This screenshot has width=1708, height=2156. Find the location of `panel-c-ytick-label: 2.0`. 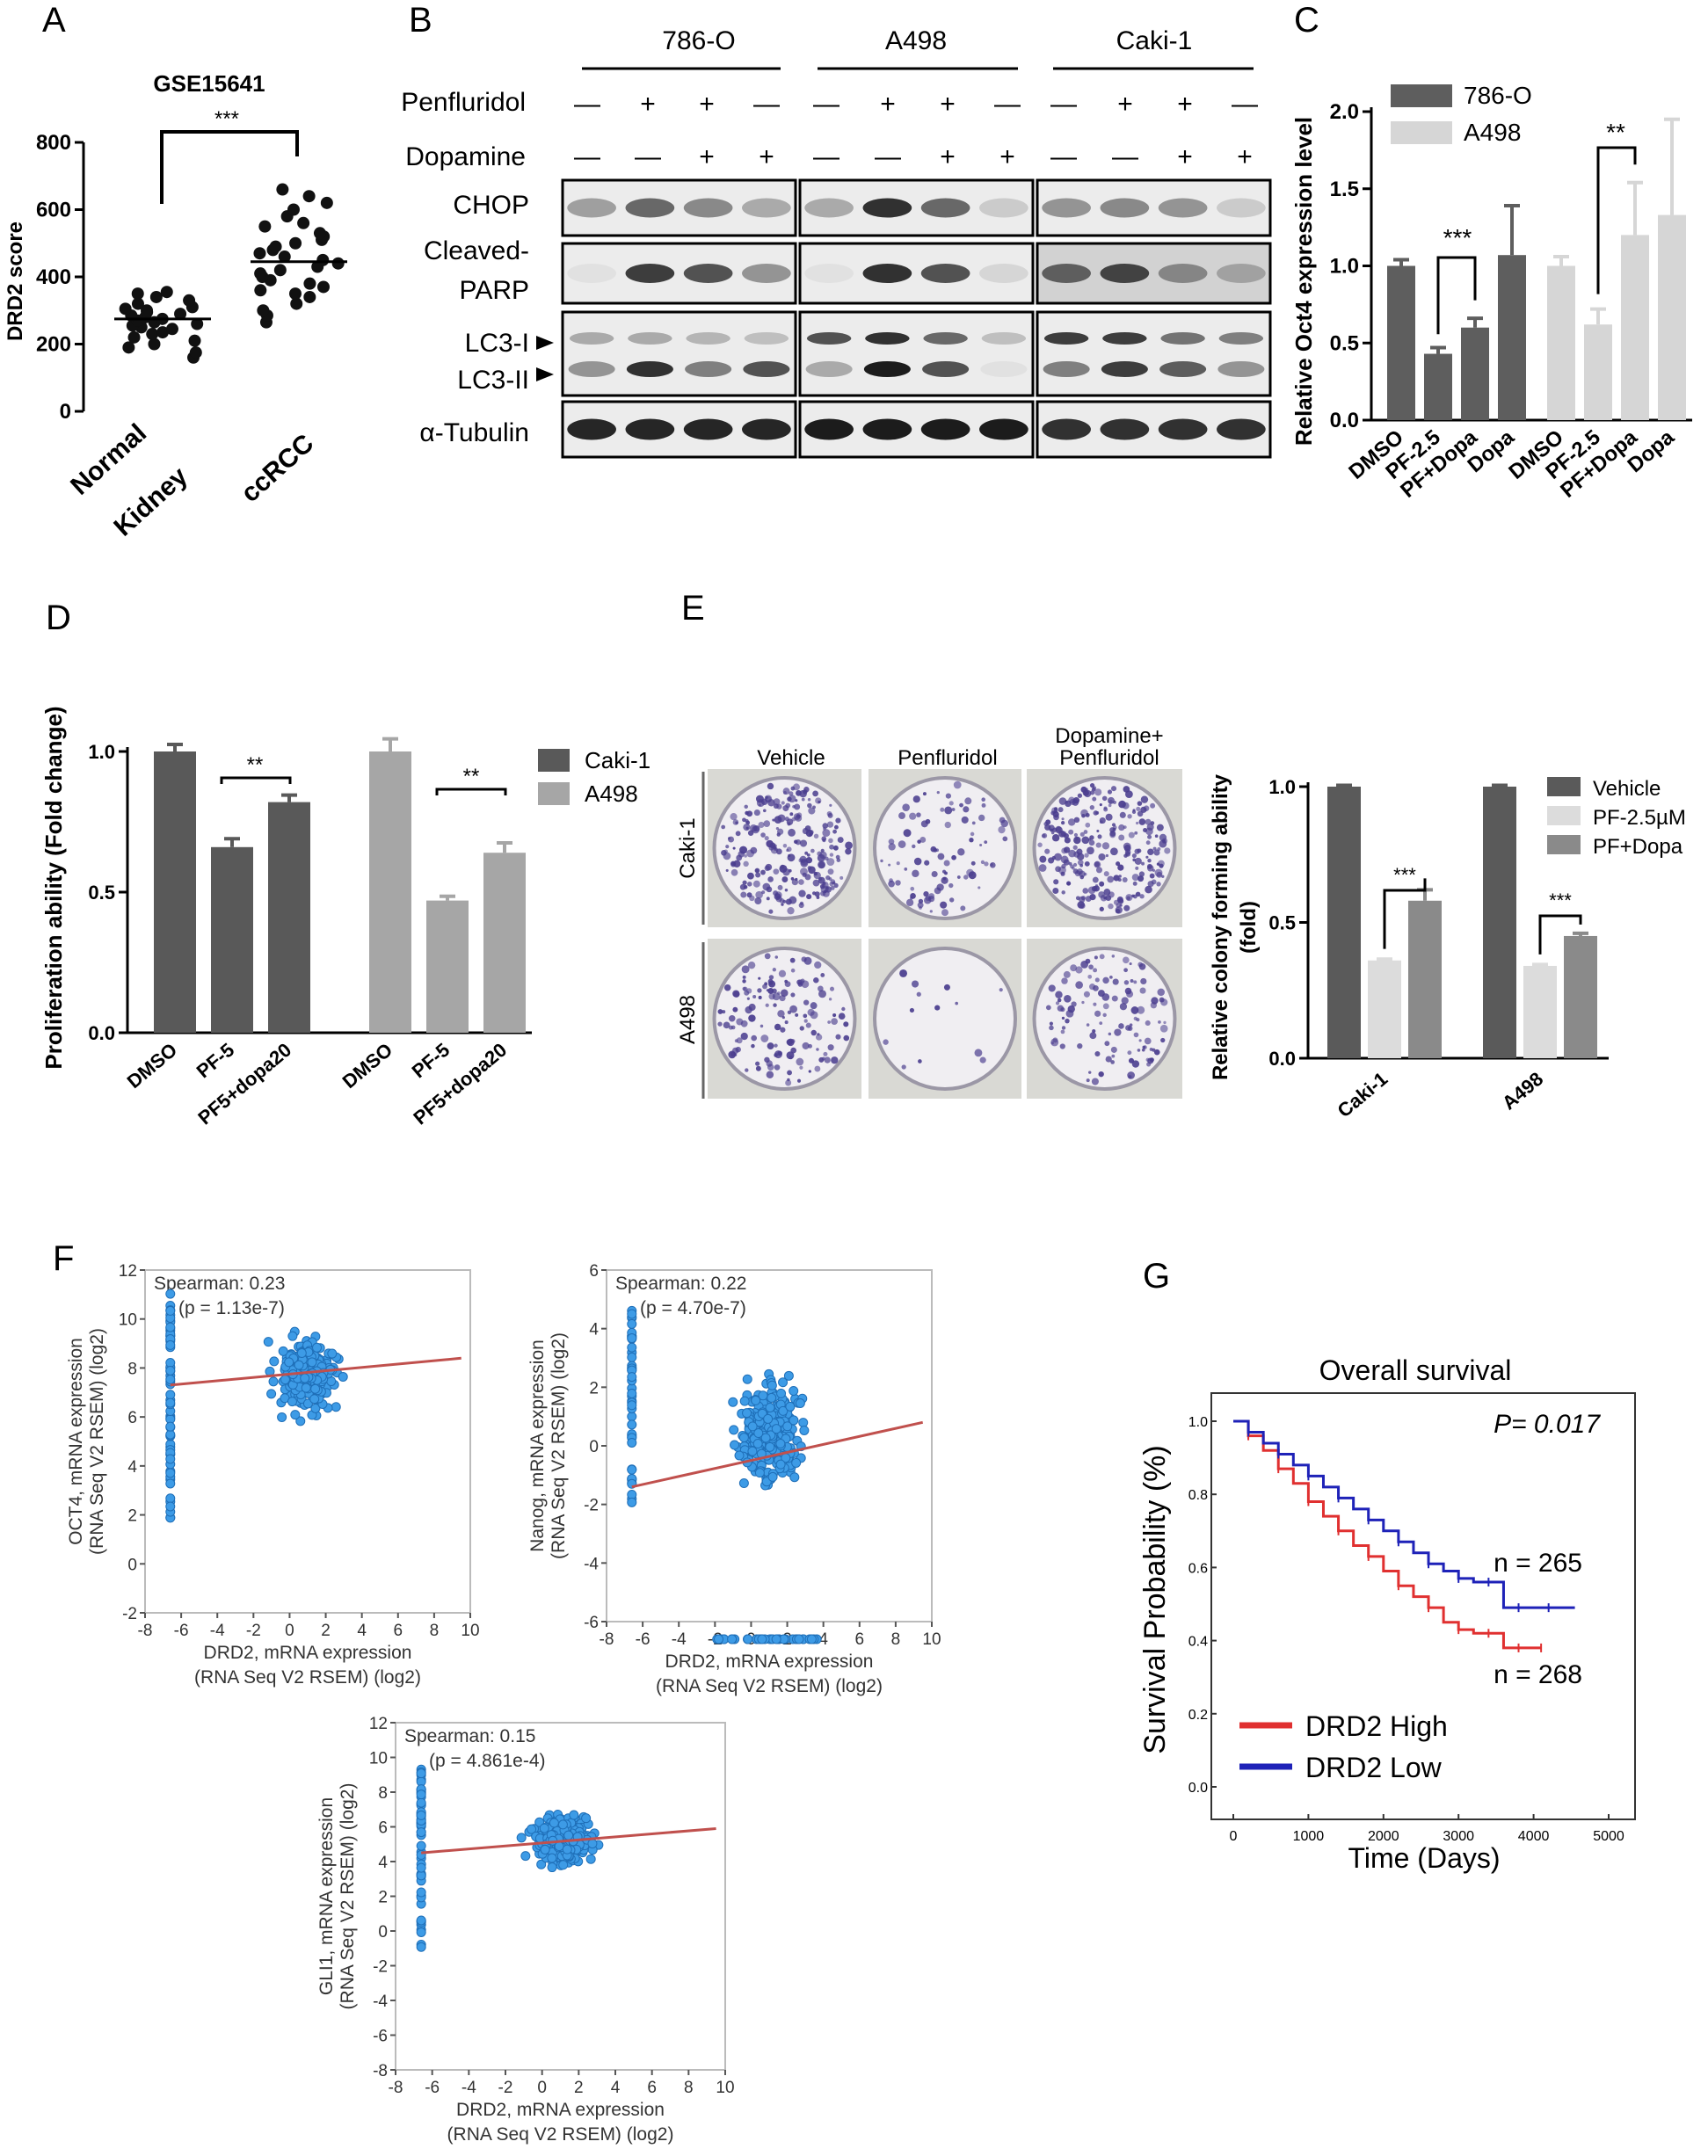

panel-c-ytick-label: 2.0 is located at coordinates (1344, 112).